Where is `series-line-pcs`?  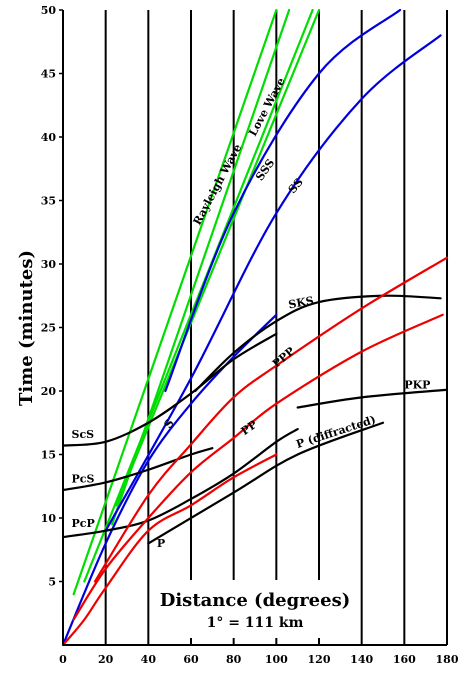
series-line-pcs is located at coordinates (137, 469).